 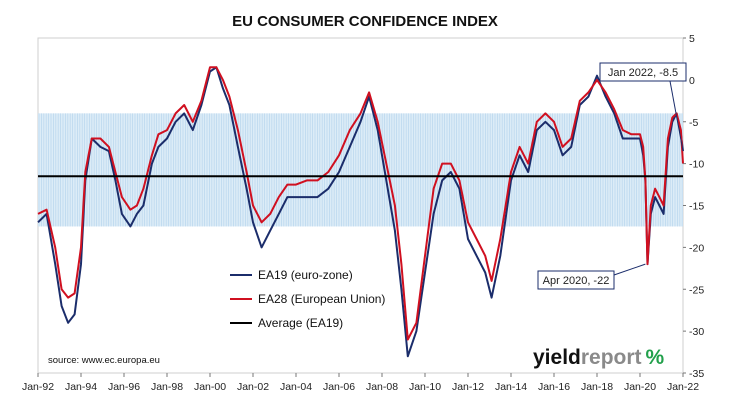 I want to click on y-tick-label: 0, so click(x=692, y=81).